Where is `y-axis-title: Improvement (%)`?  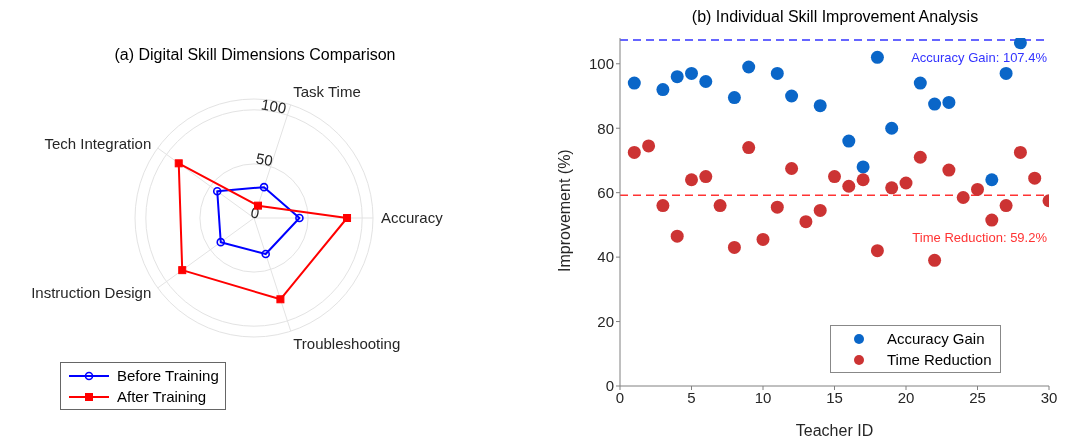 y-axis-title: Improvement (%) is located at coordinates (564, 210).